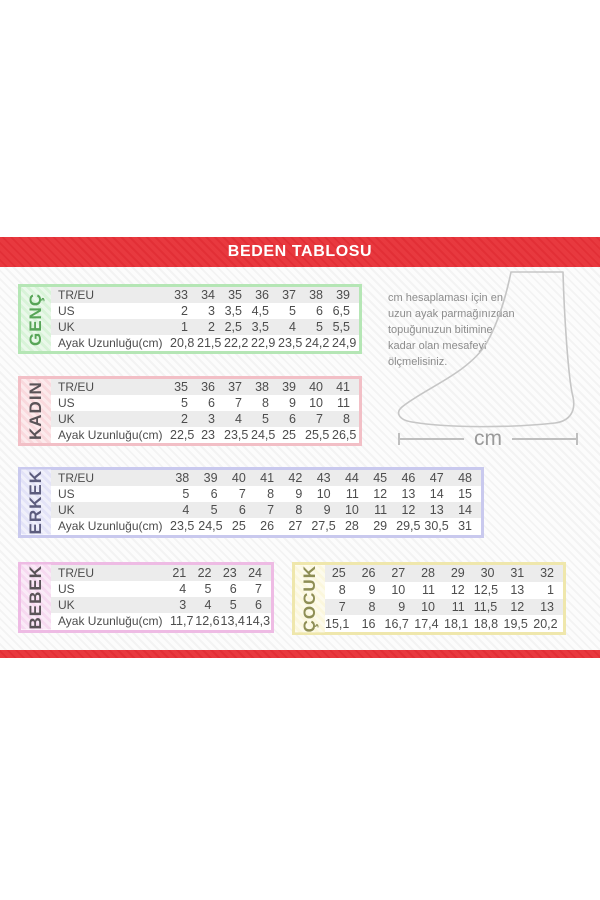 The height and width of the screenshot is (900, 600). Describe the element at coordinates (548, 624) in the screenshot. I see `size-value-cell: 20,2` at that location.